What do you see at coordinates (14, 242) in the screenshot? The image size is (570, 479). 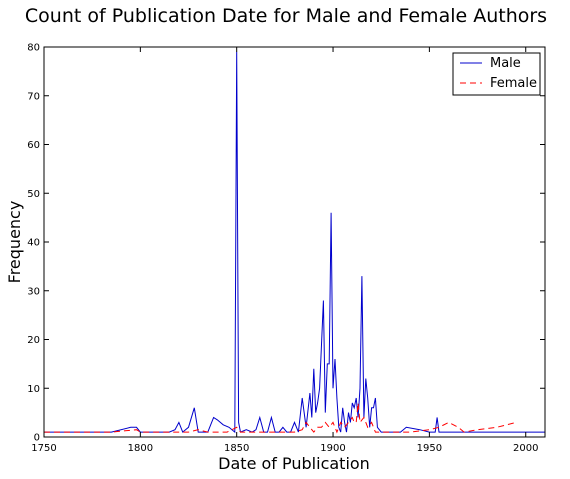 I see `y-axis-label: Frequency` at bounding box center [14, 242].